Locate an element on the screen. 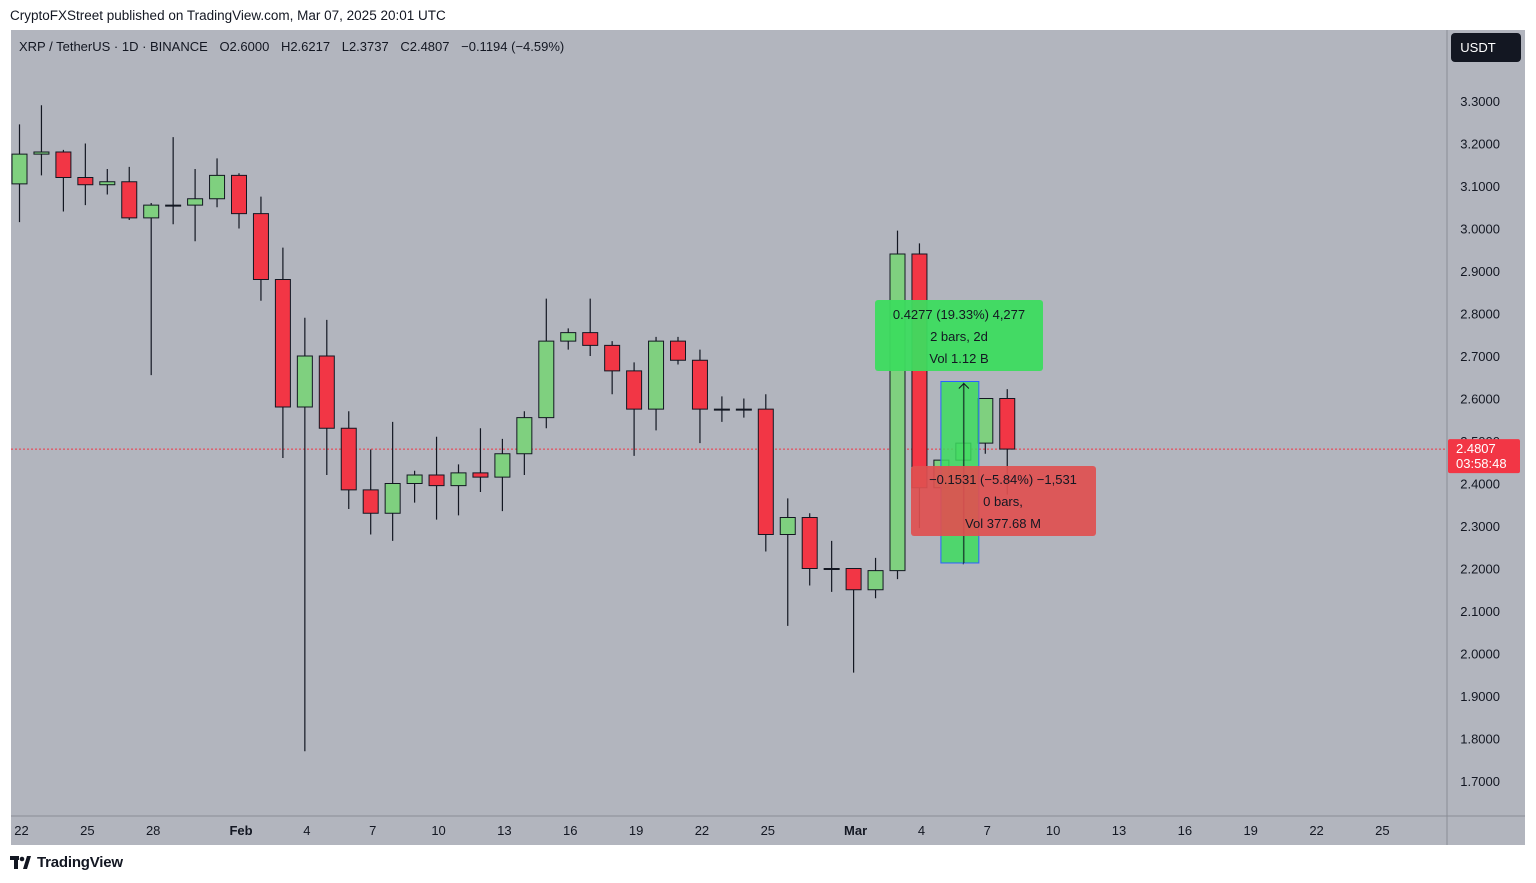 The height and width of the screenshot is (883, 1536). measure-up-line1: 0.4277 (19.33%) 4,277 is located at coordinates (959, 314).